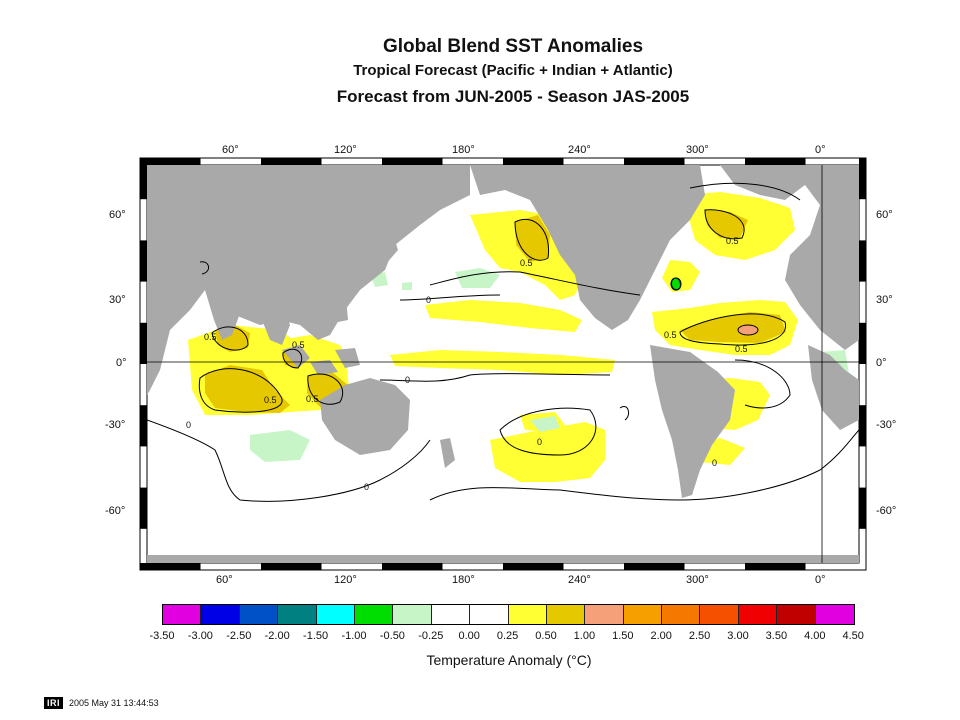 The image size is (960, 720). What do you see at coordinates (316, 636) in the screenshot?
I see `colorbar-tick-label: -1.50` at bounding box center [316, 636].